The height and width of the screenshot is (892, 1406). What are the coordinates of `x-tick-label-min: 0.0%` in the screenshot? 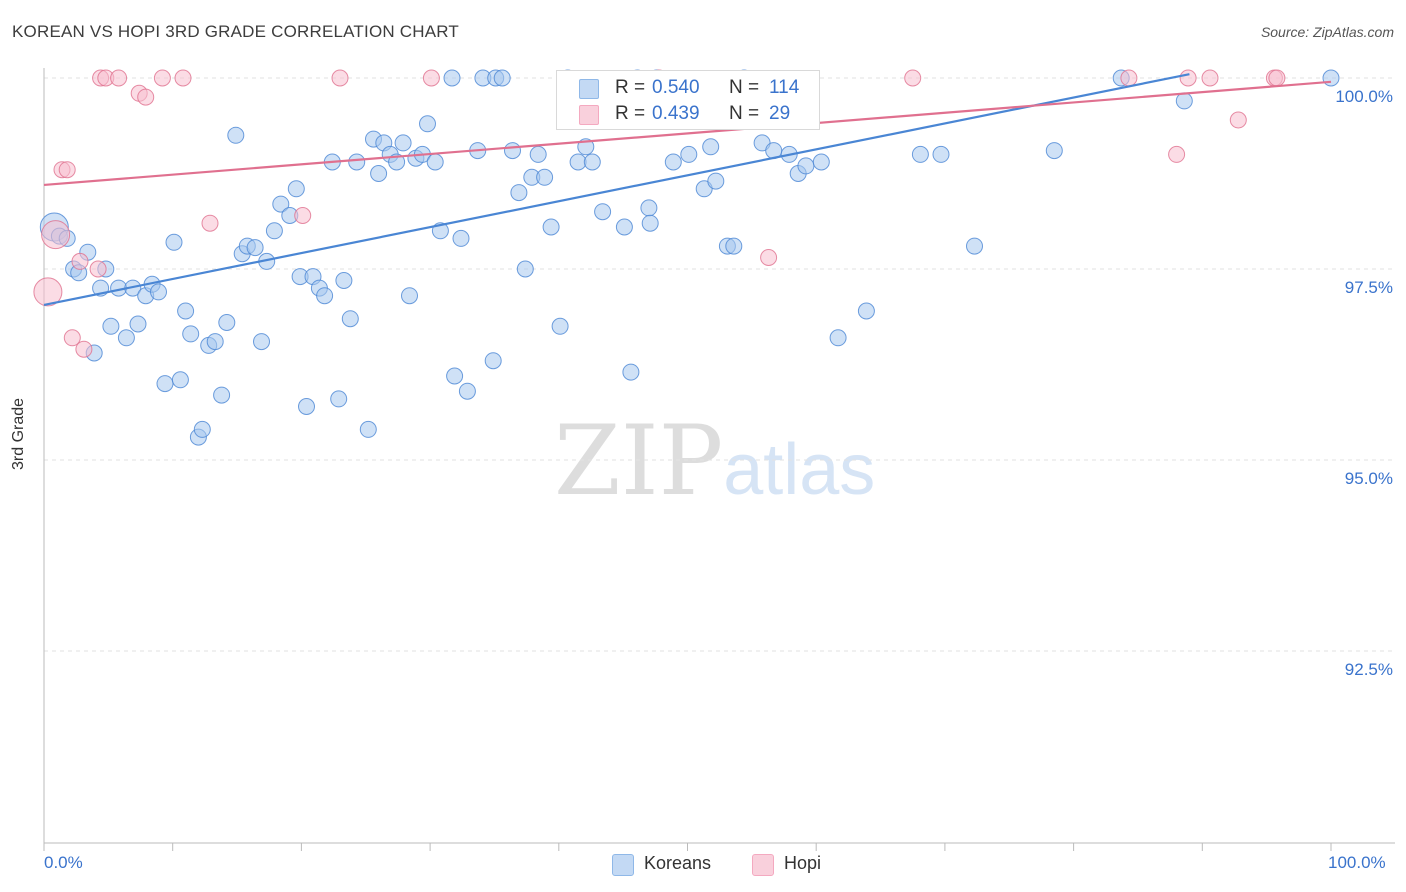 It's located at (63, 862).